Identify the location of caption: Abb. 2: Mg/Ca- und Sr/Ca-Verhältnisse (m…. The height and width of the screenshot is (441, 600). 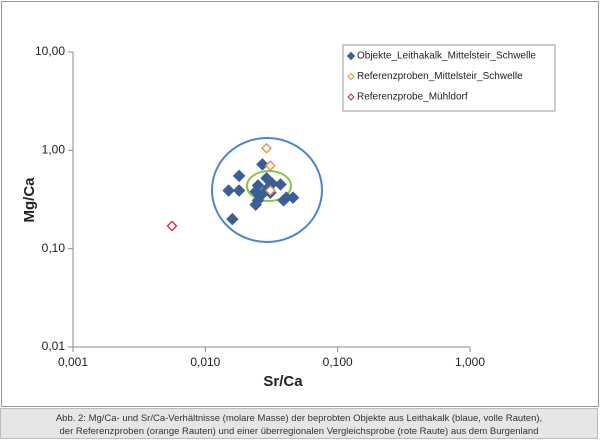
(299, 423).